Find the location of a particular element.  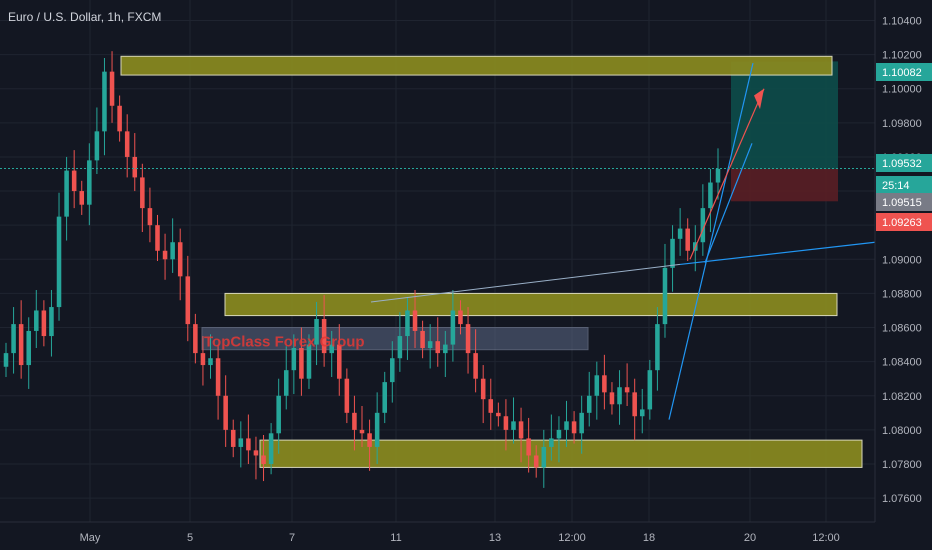

zone-top-resistance is located at coordinates (476, 65).